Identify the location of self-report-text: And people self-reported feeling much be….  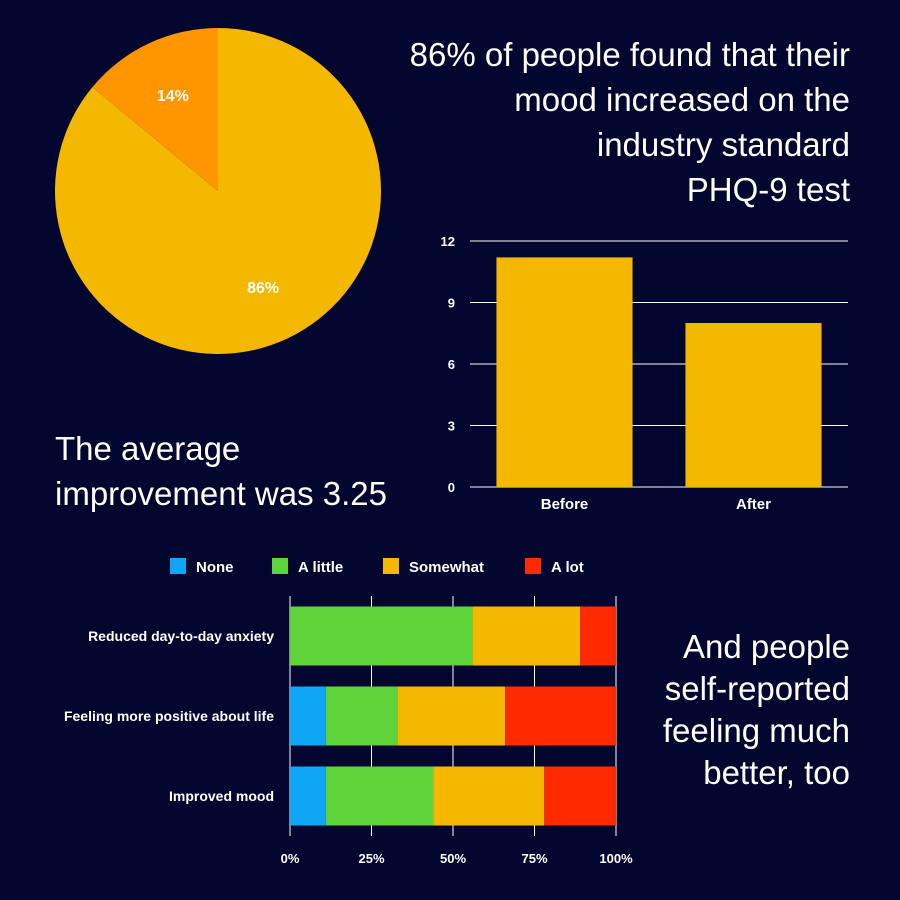
(756, 709).